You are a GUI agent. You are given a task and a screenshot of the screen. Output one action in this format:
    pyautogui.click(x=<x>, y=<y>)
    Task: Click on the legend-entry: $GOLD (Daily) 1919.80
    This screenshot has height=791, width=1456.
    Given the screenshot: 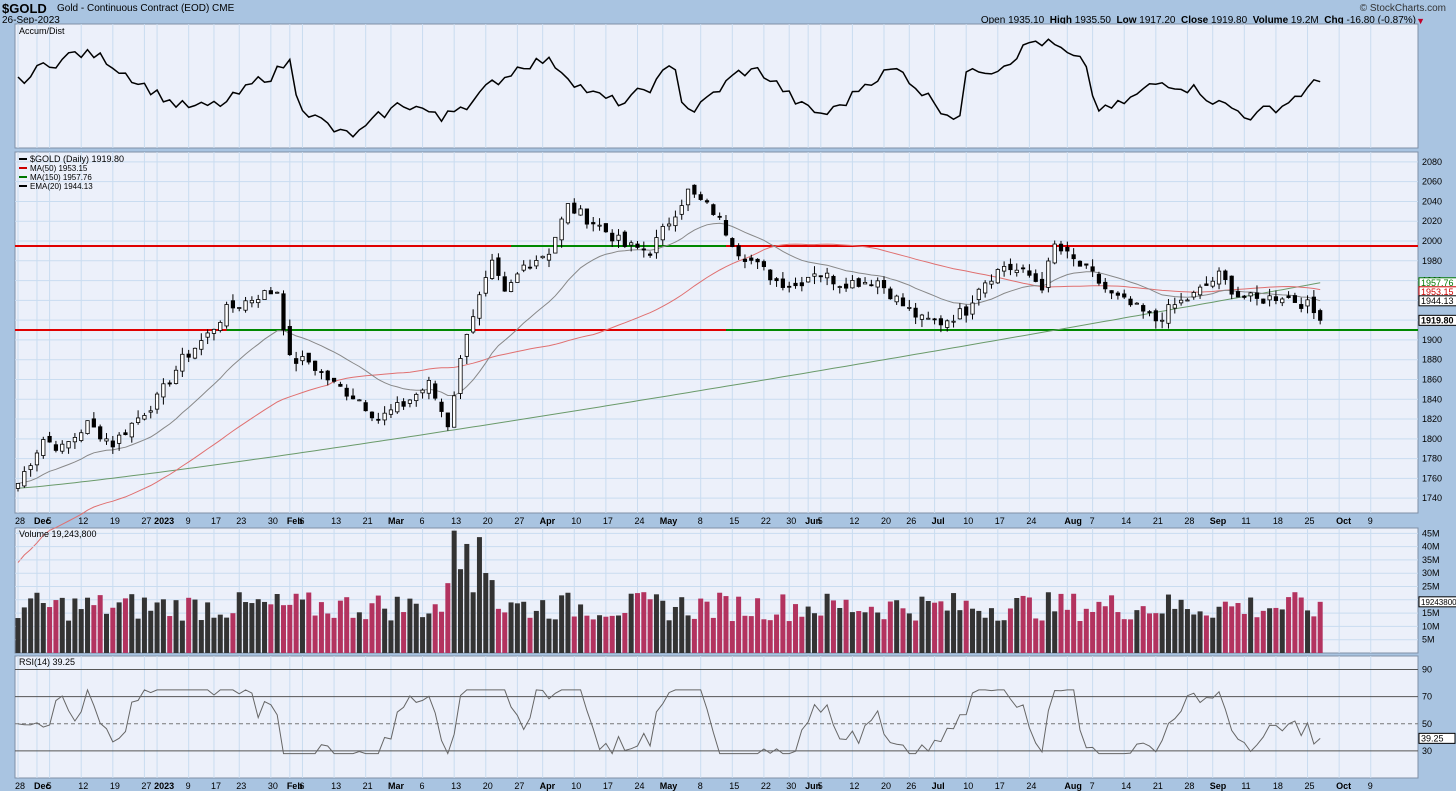 What is the action you would take?
    pyautogui.click(x=77, y=159)
    